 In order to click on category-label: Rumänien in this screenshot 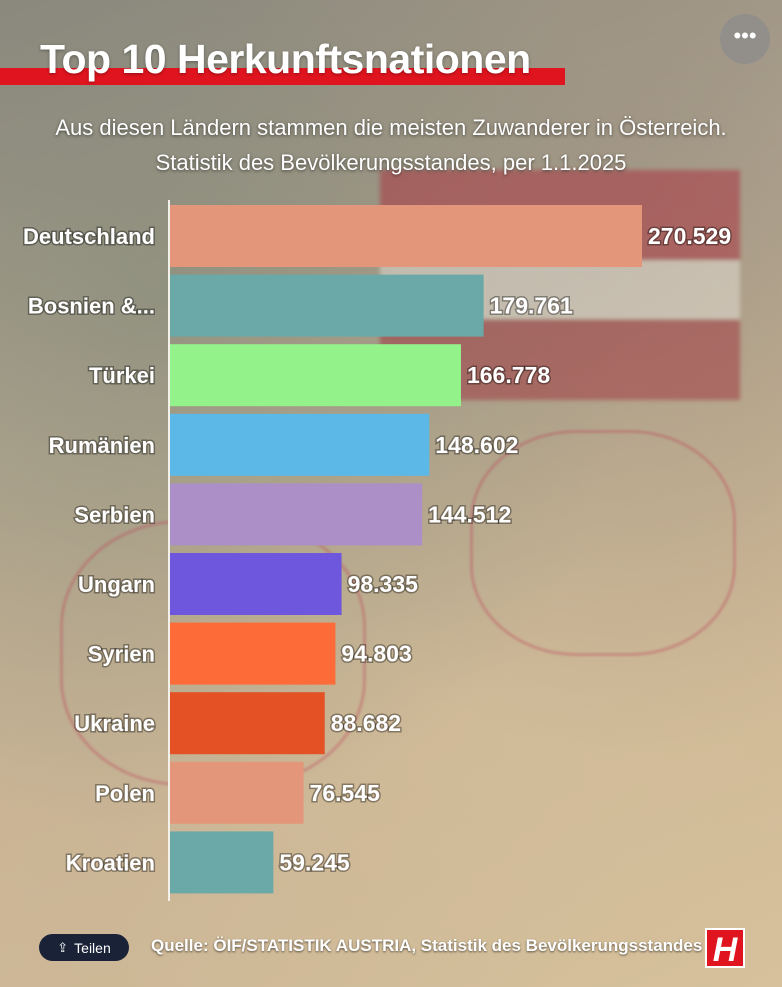, I will do `click(102, 445)`.